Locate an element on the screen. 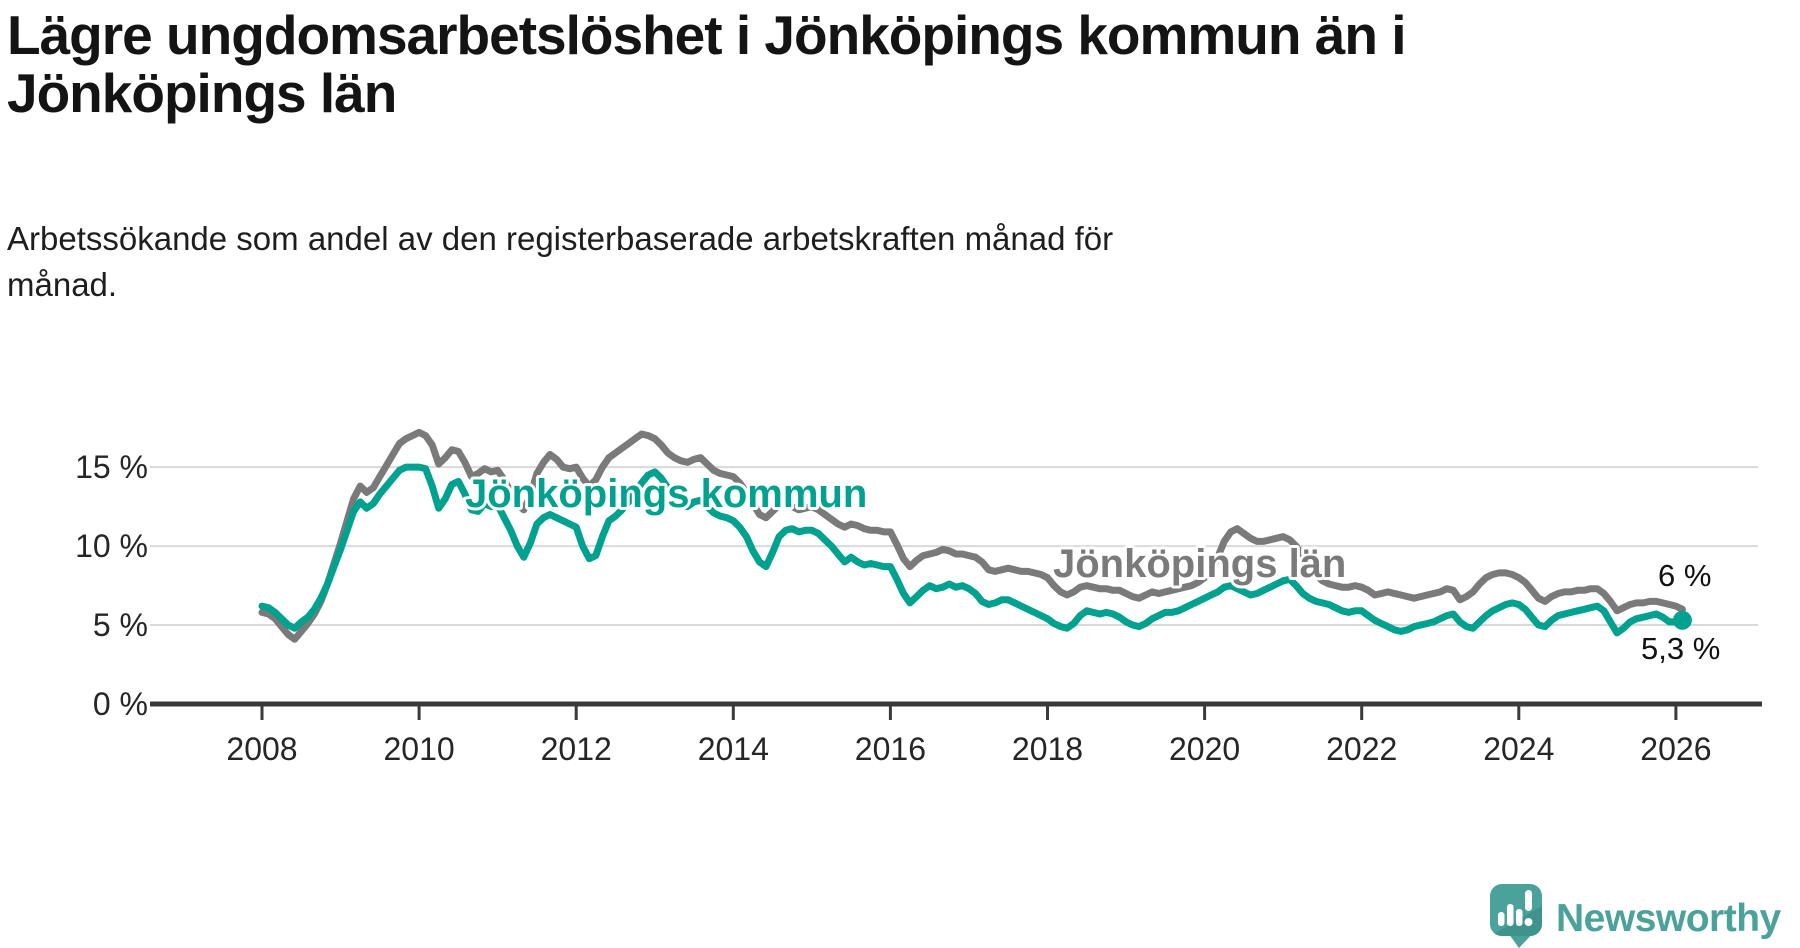 This screenshot has height=948, width=1800. x-tick-label: 2008 is located at coordinates (261, 749).